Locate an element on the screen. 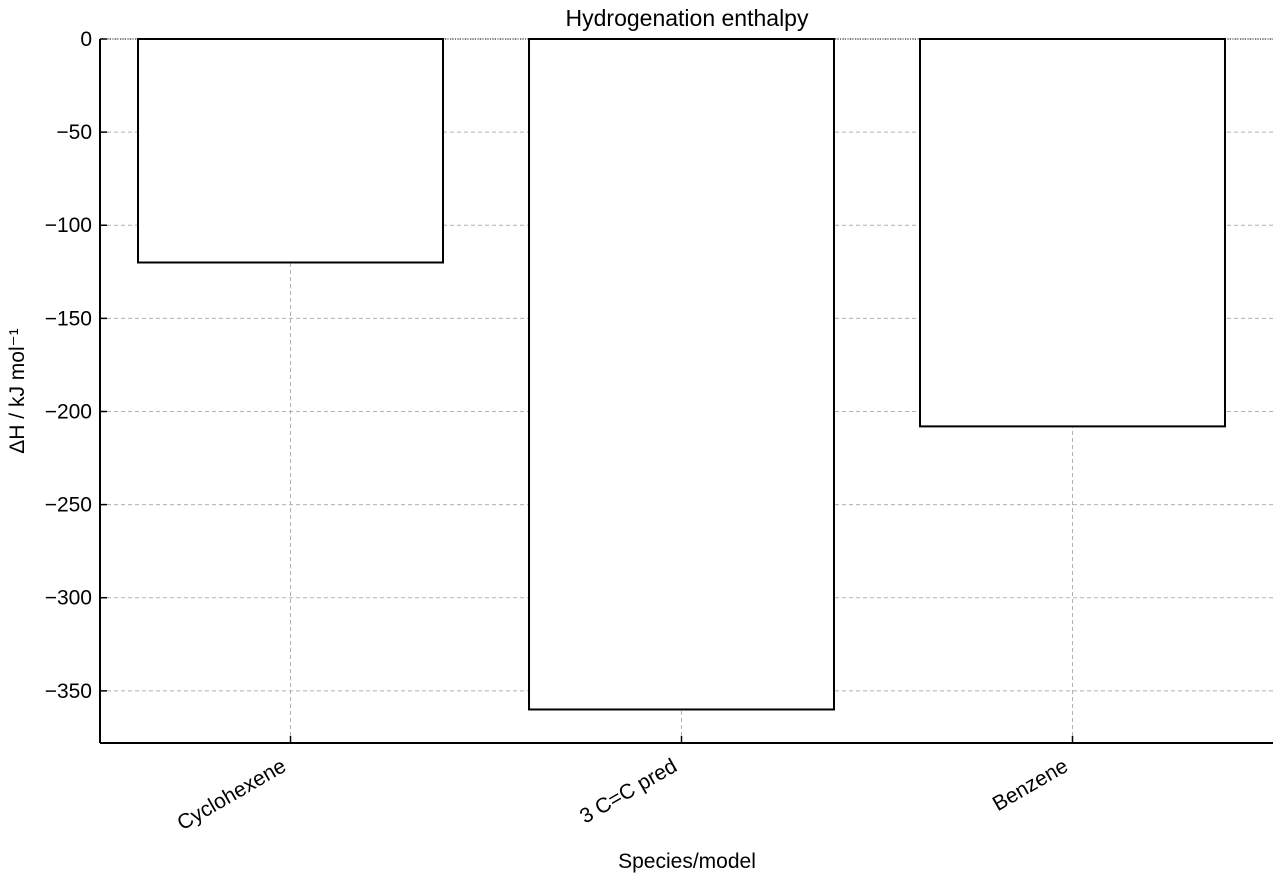 This screenshot has height=880, width=1280. x-tick-label: Cyclohexene is located at coordinates (231, 794).